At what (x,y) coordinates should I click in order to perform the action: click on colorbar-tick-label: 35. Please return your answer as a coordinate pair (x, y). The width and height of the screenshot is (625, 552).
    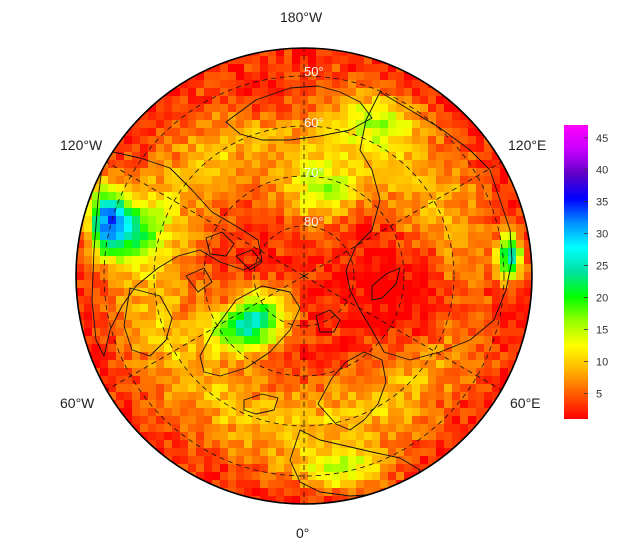
    Looking at the image, I should click on (602, 203).